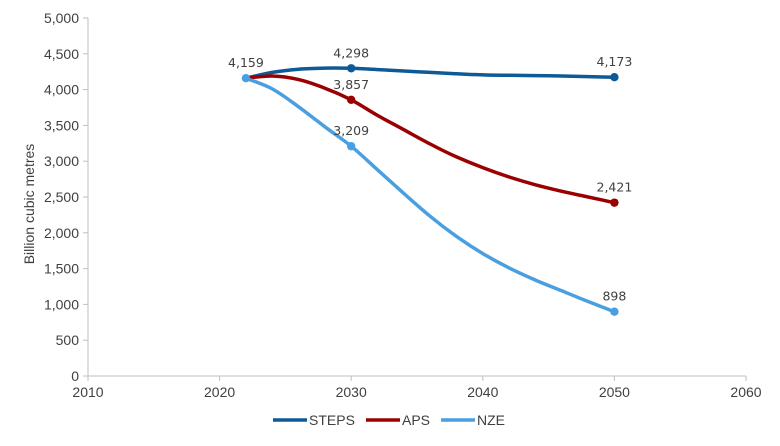  Describe the element at coordinates (416, 420) in the screenshot. I see `legend-label-aps: APS` at that location.